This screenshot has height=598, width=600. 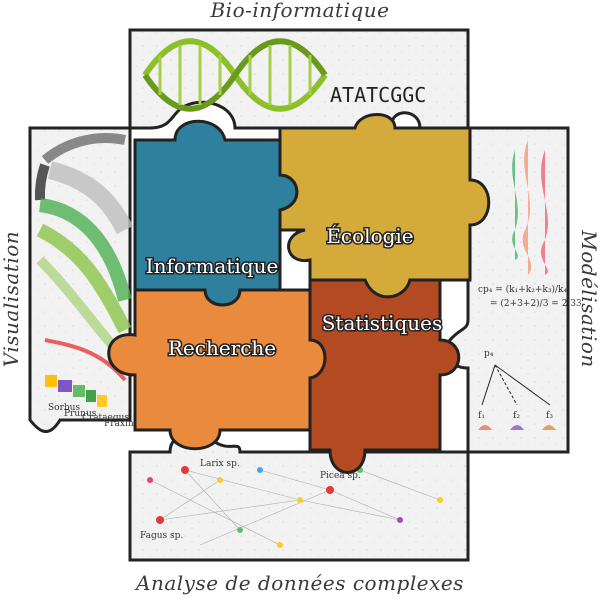 What do you see at coordinates (216, 213) in the screenshot?
I see `piece-informatique: Informatique` at bounding box center [216, 213].